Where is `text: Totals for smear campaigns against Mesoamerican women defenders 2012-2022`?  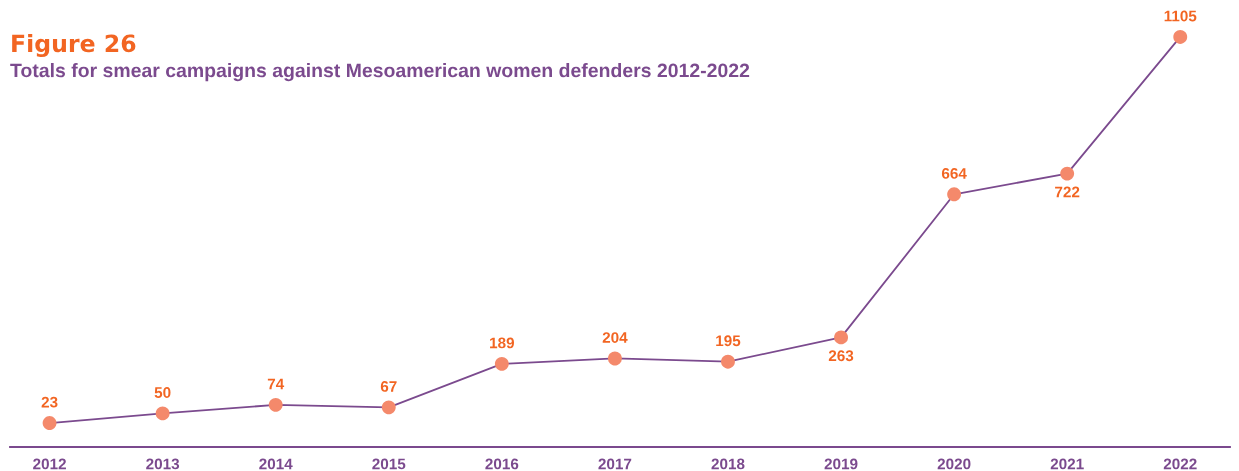
text: Totals for smear campaigns against Mesoamerican women defenders 2012-2022 is located at coordinates (380, 72).